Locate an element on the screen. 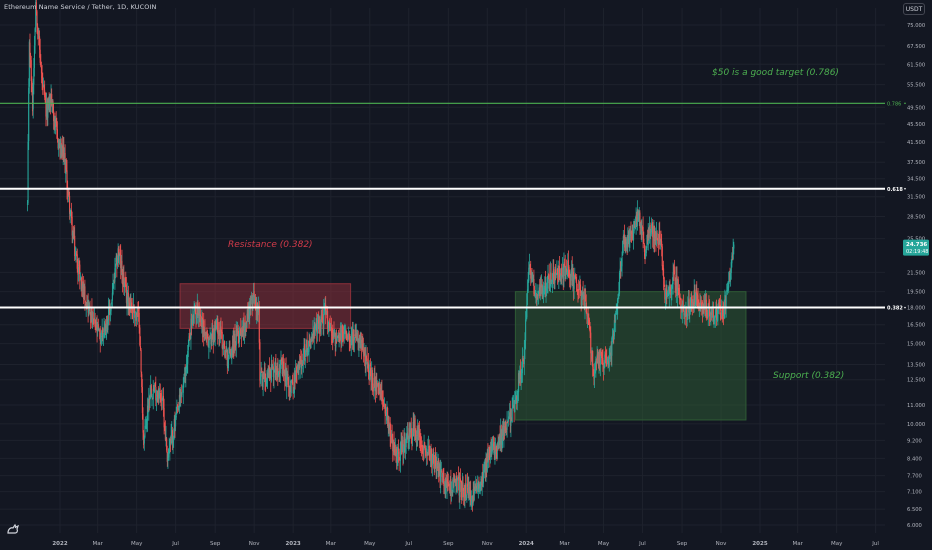 Image resolution: width=932 pixels, height=550 pixels. tradingview-logo-icon is located at coordinates (13, 528).